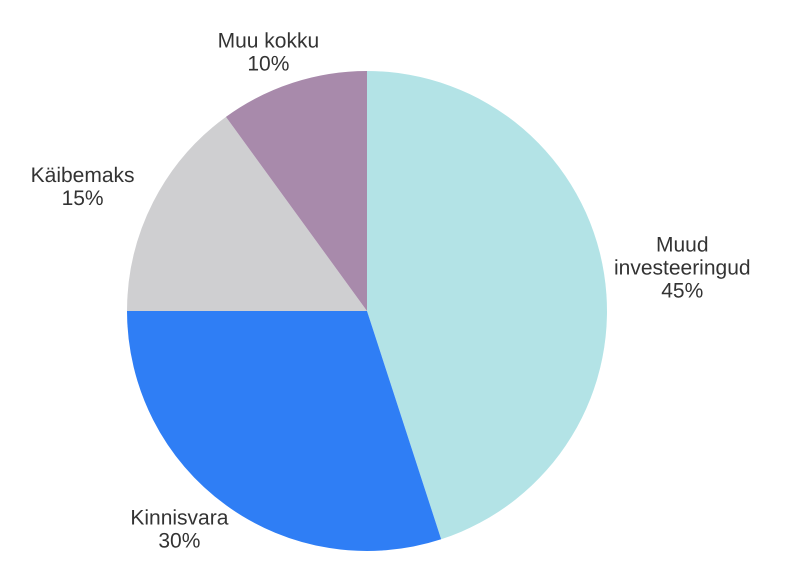  I want to click on data-label: 10%, so click(268, 64).